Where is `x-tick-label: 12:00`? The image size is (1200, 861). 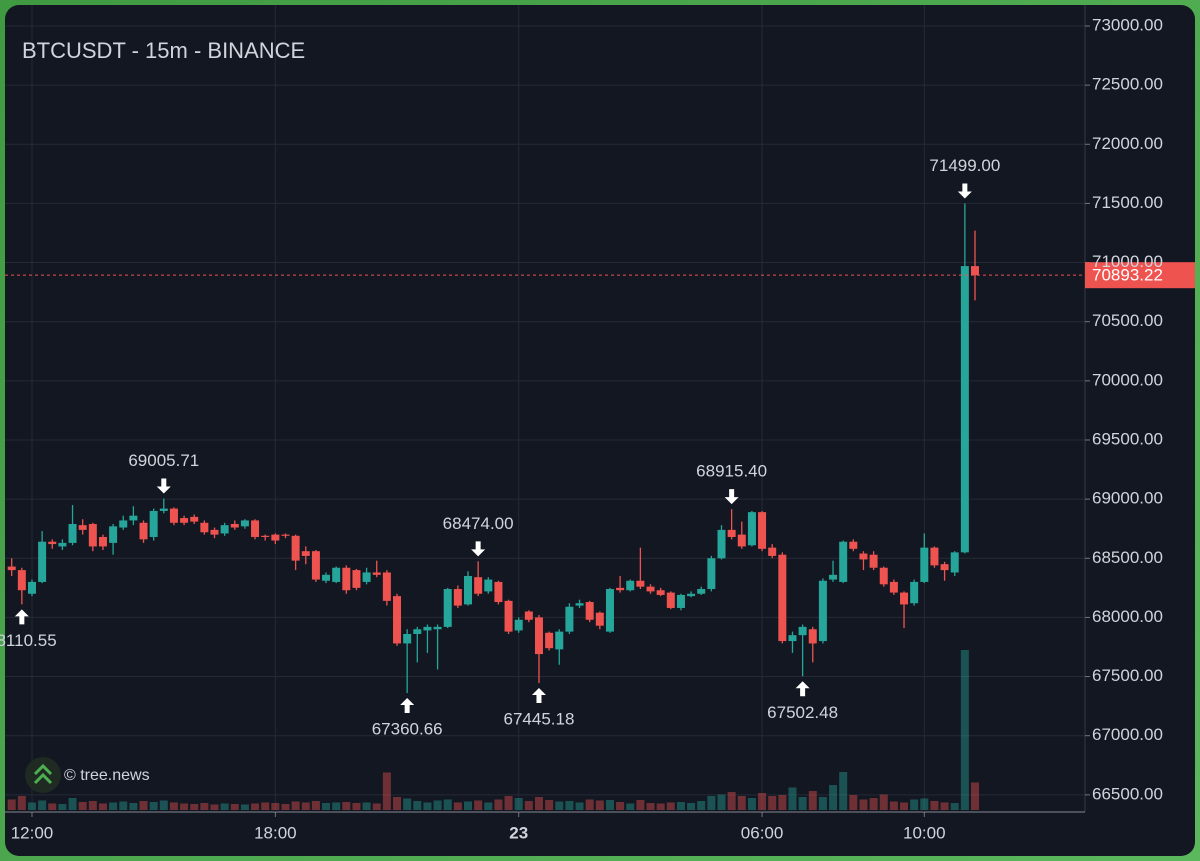 x-tick-label: 12:00 is located at coordinates (32, 832).